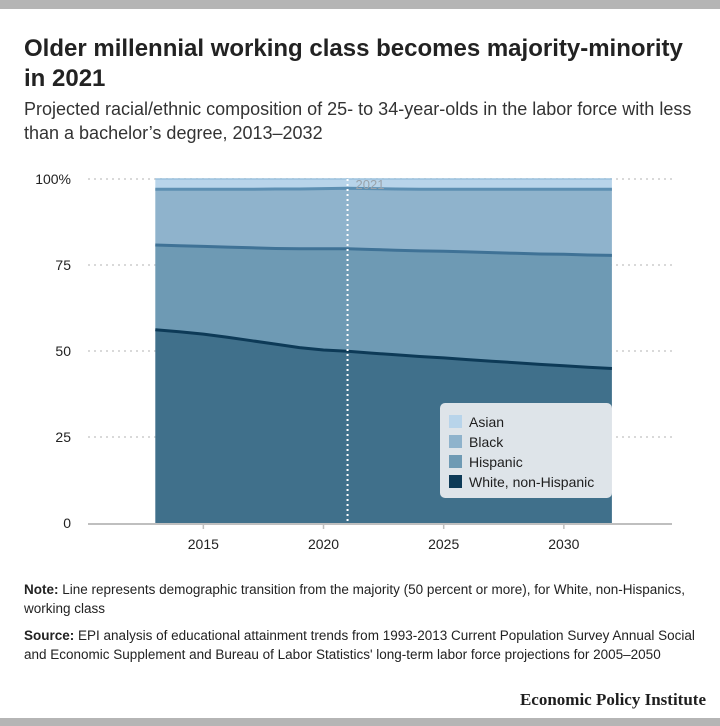 The image size is (720, 726). What do you see at coordinates (63, 265) in the screenshot?
I see `y-tick-label: 75` at bounding box center [63, 265].